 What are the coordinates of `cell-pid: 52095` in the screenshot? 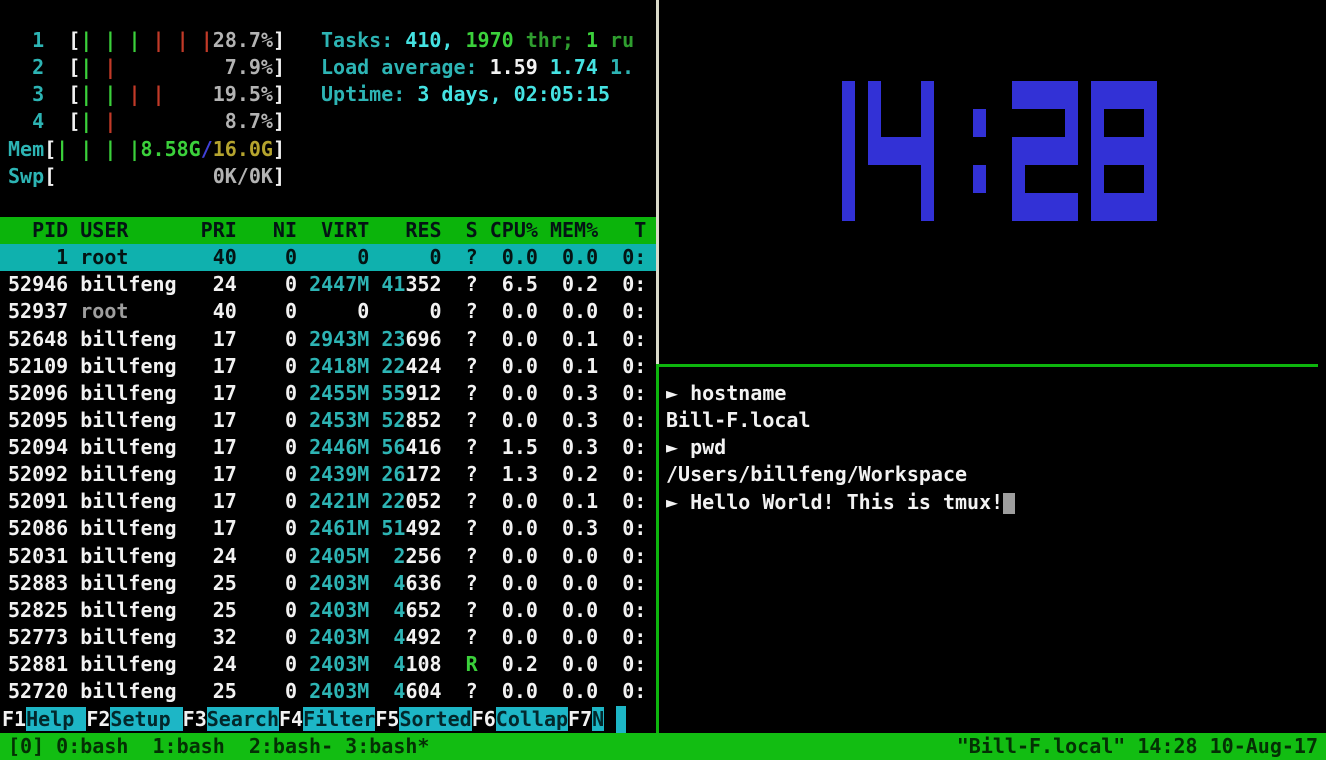 It's located at (38, 419).